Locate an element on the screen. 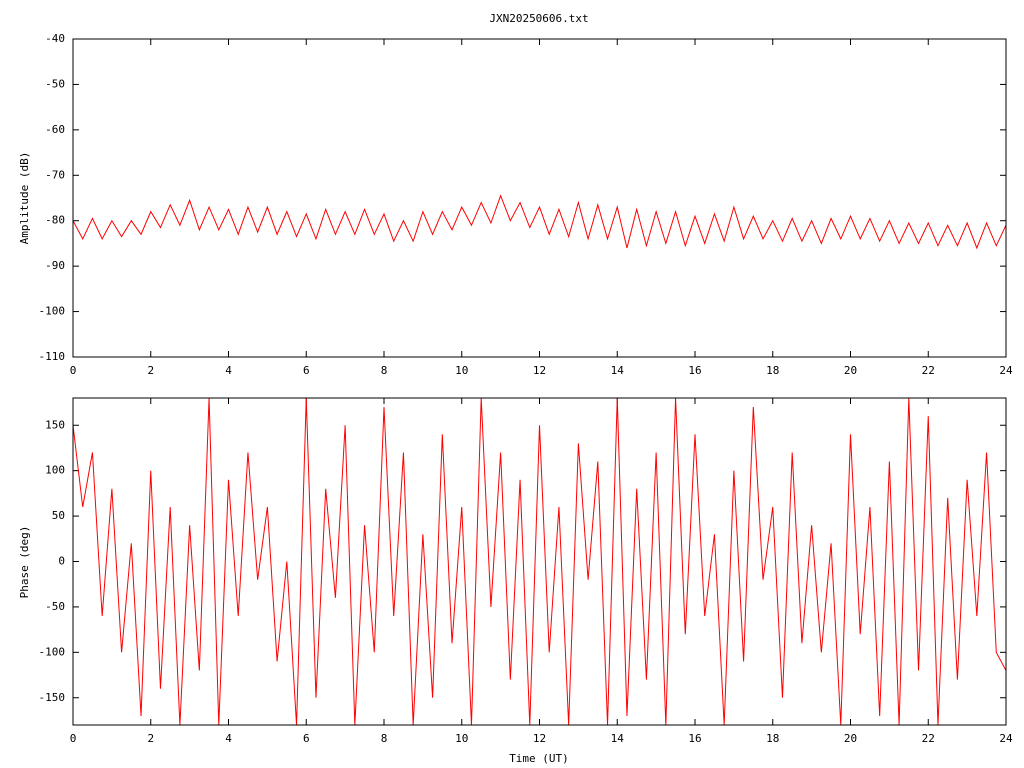 The image size is (1024, 768). y-axis-label: Phase (deg) is located at coordinates (24, 562).